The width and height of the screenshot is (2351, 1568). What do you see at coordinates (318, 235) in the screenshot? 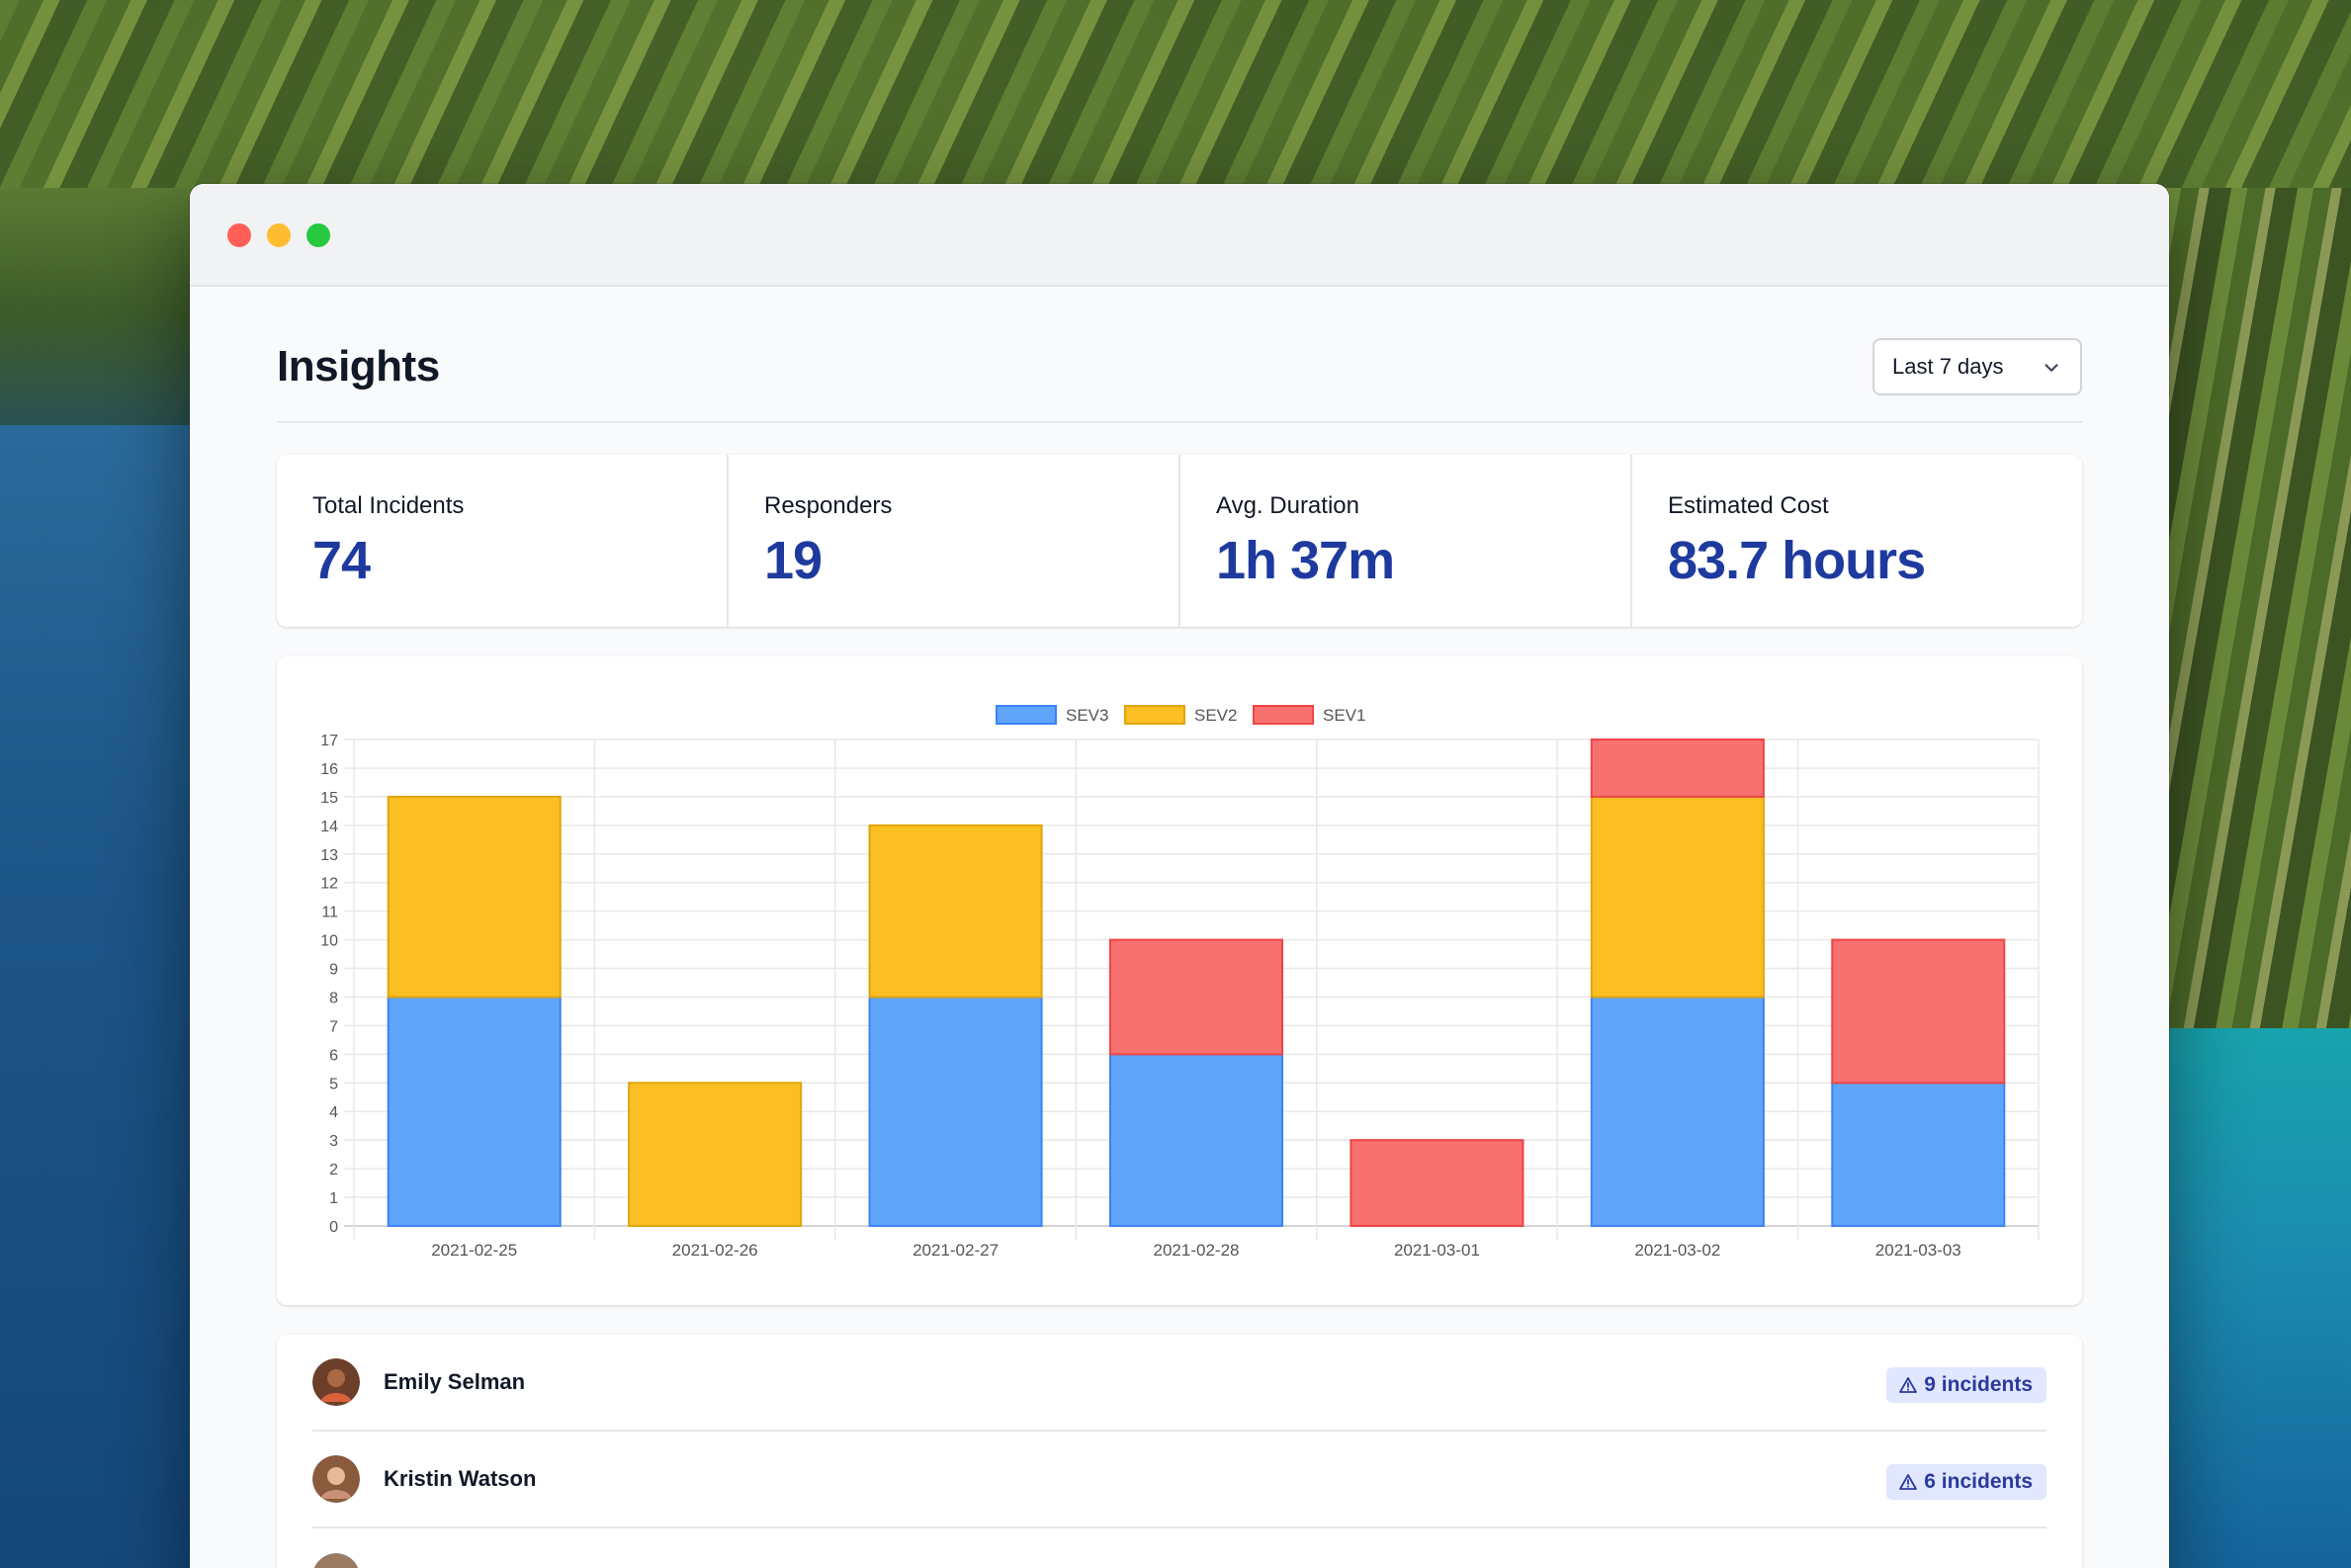
I see `maximize-window-button` at bounding box center [318, 235].